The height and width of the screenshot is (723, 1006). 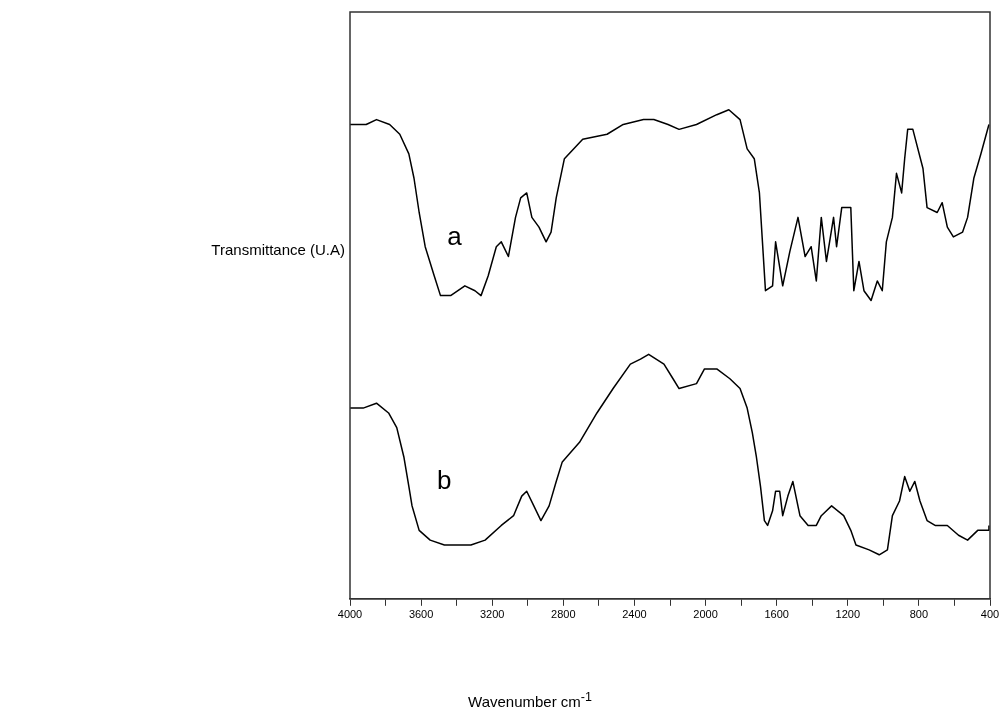 I want to click on x-tick-label: 1200, so click(x=848, y=614).